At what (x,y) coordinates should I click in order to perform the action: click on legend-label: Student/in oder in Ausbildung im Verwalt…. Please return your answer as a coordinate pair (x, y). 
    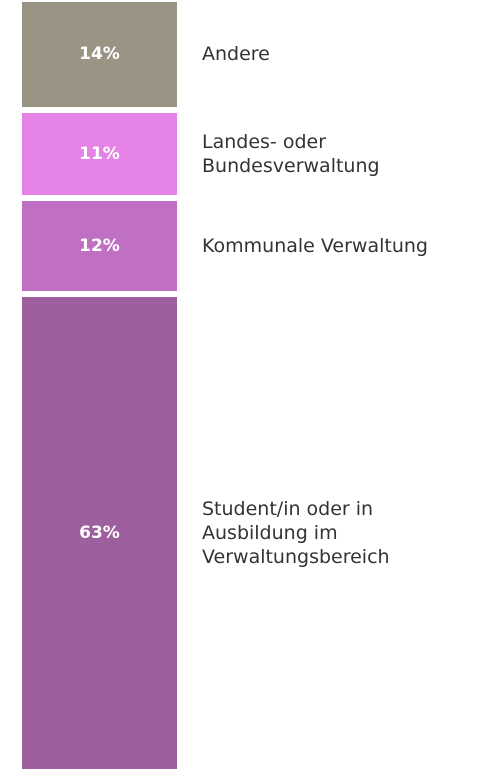
    Looking at the image, I should click on (296, 533).